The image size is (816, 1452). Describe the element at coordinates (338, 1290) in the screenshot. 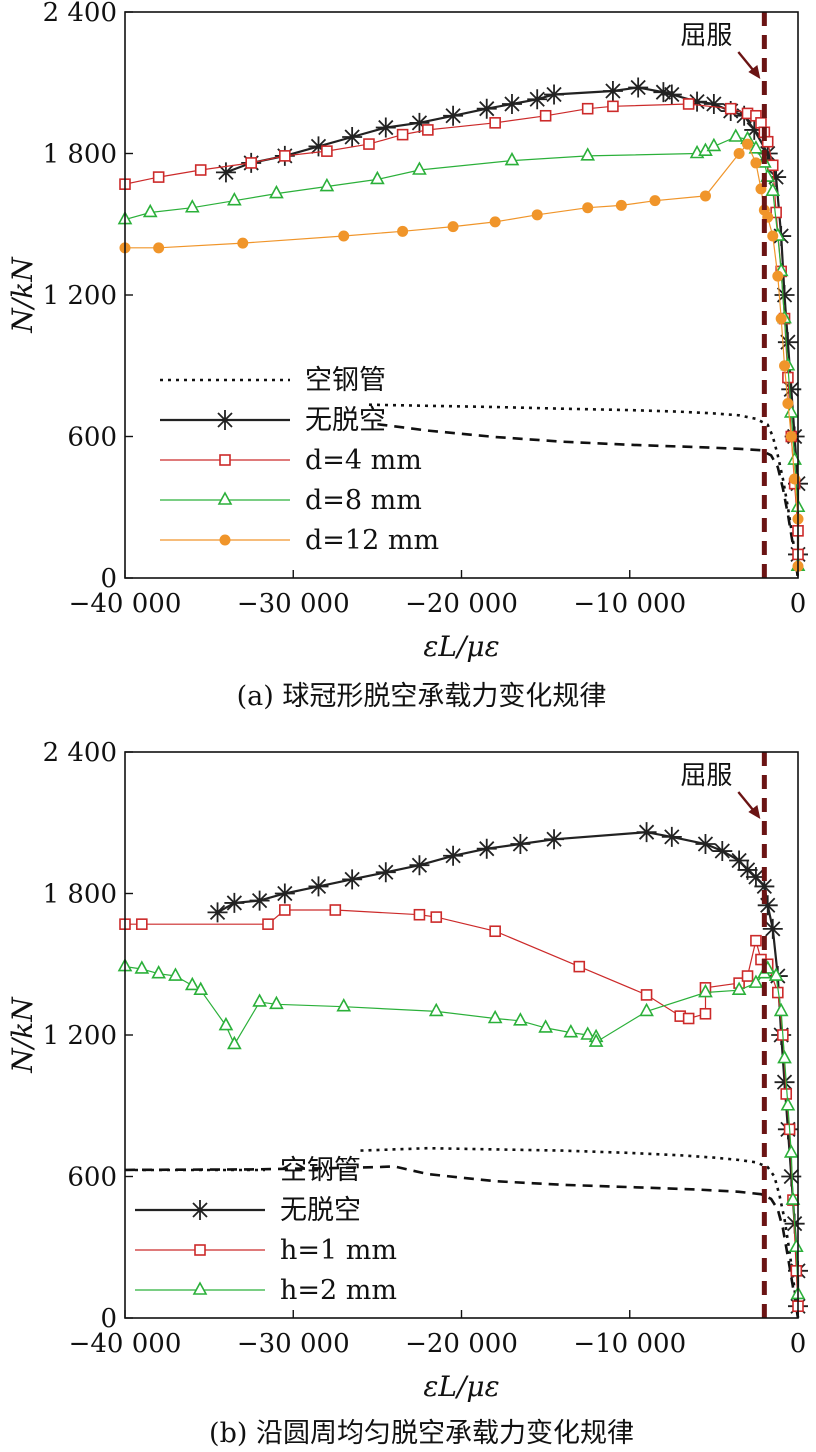

I see `legend-label: h=2 mm` at that location.